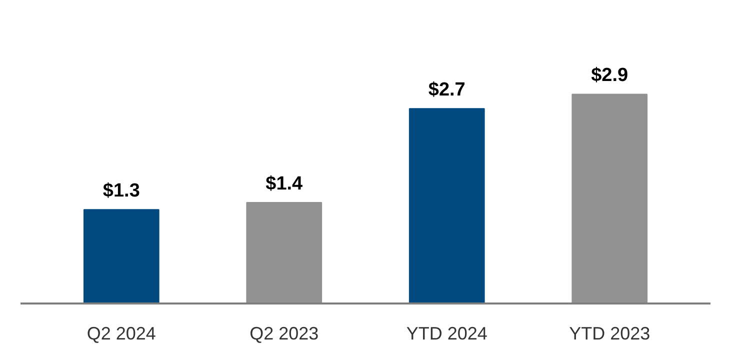  What do you see at coordinates (121, 334) in the screenshot?
I see `x-tick-label: Q2 2024` at bounding box center [121, 334].